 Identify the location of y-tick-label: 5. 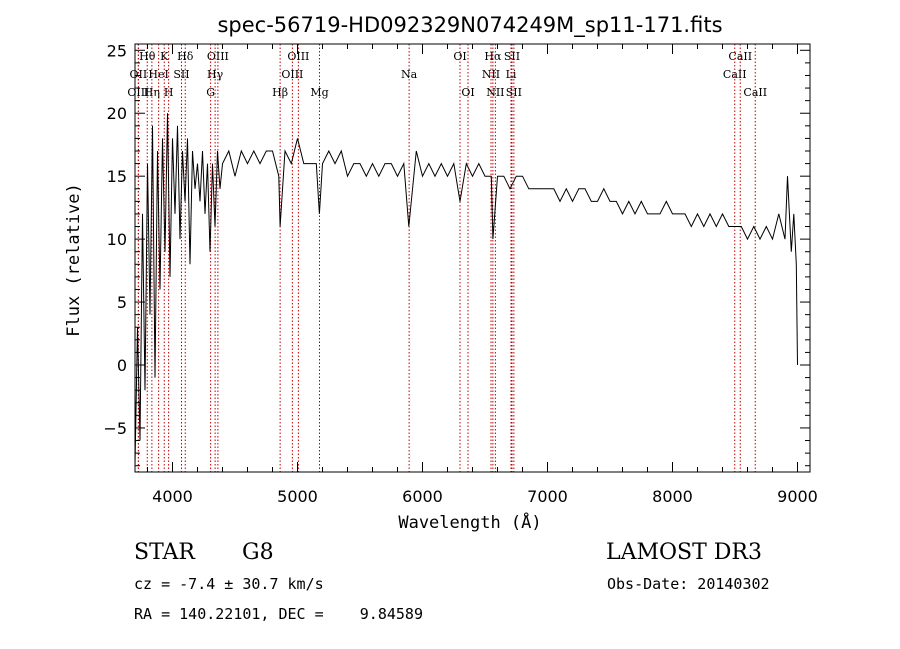
(122, 302).